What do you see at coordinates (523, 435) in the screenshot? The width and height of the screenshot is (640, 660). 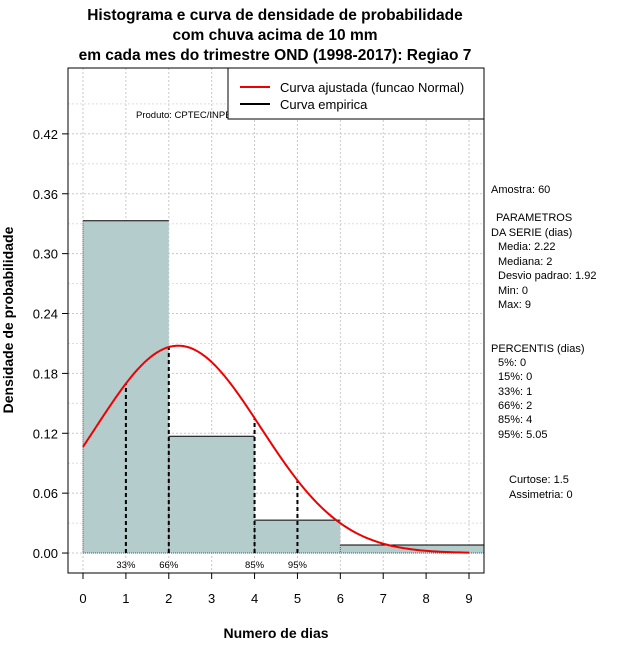 I see `percentil-95: 95%: 5.05` at bounding box center [523, 435].